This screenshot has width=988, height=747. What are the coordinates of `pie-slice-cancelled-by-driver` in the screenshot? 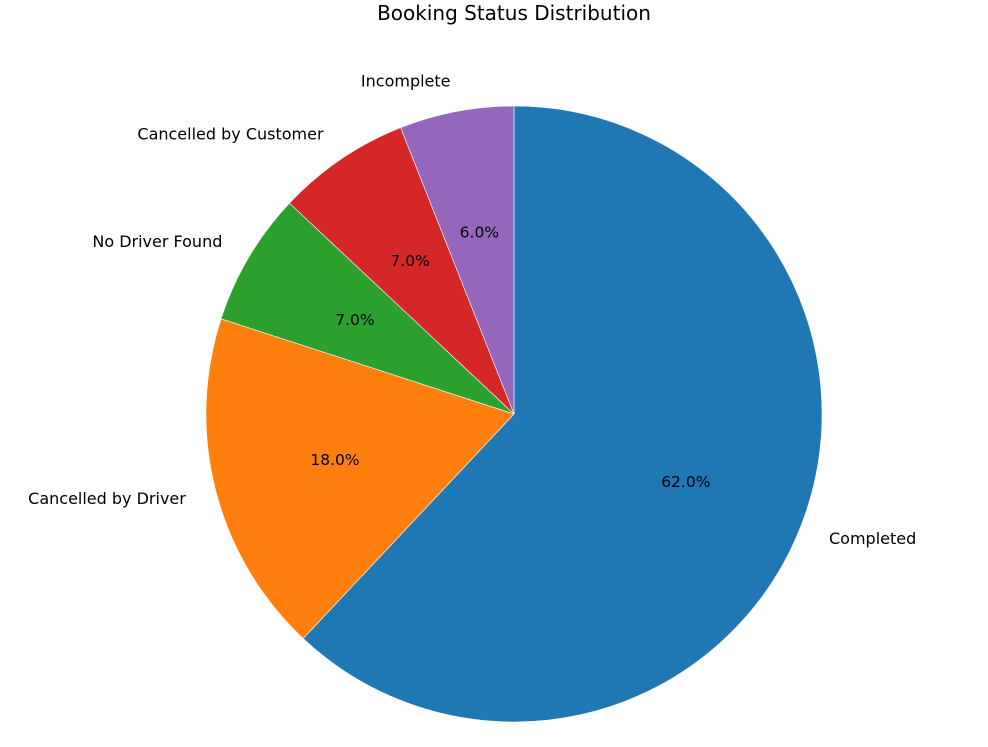 It's located at (360, 478).